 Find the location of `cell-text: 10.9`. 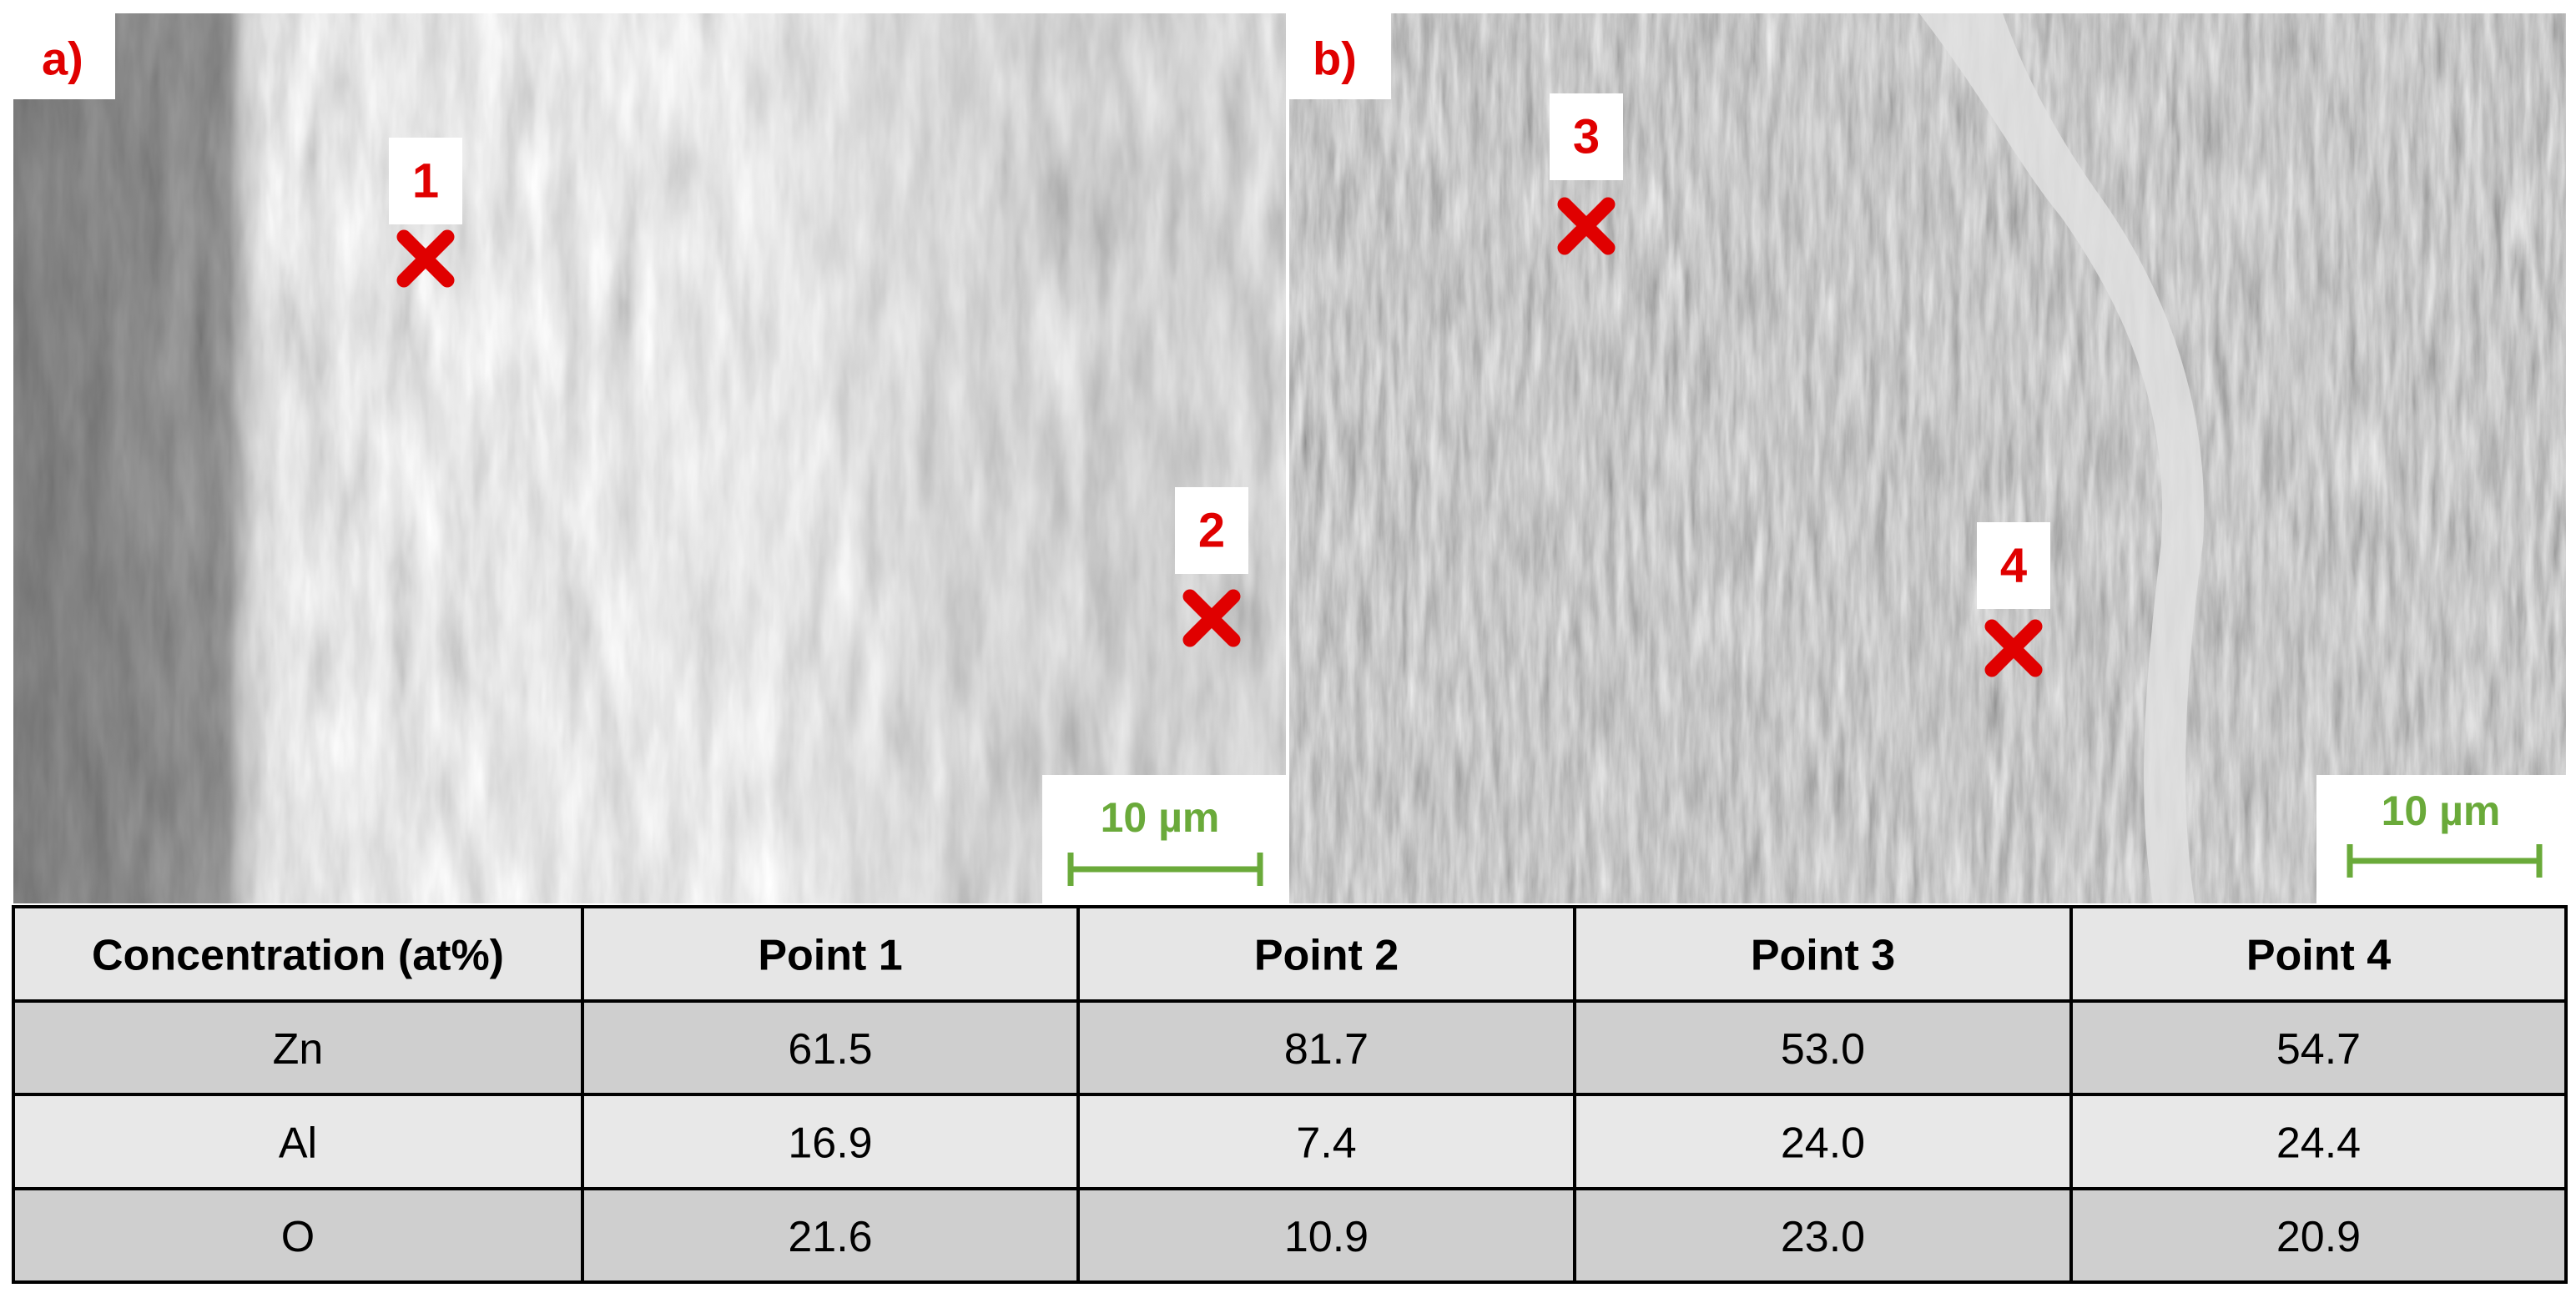

cell-text: 10.9 is located at coordinates (1327, 1237).